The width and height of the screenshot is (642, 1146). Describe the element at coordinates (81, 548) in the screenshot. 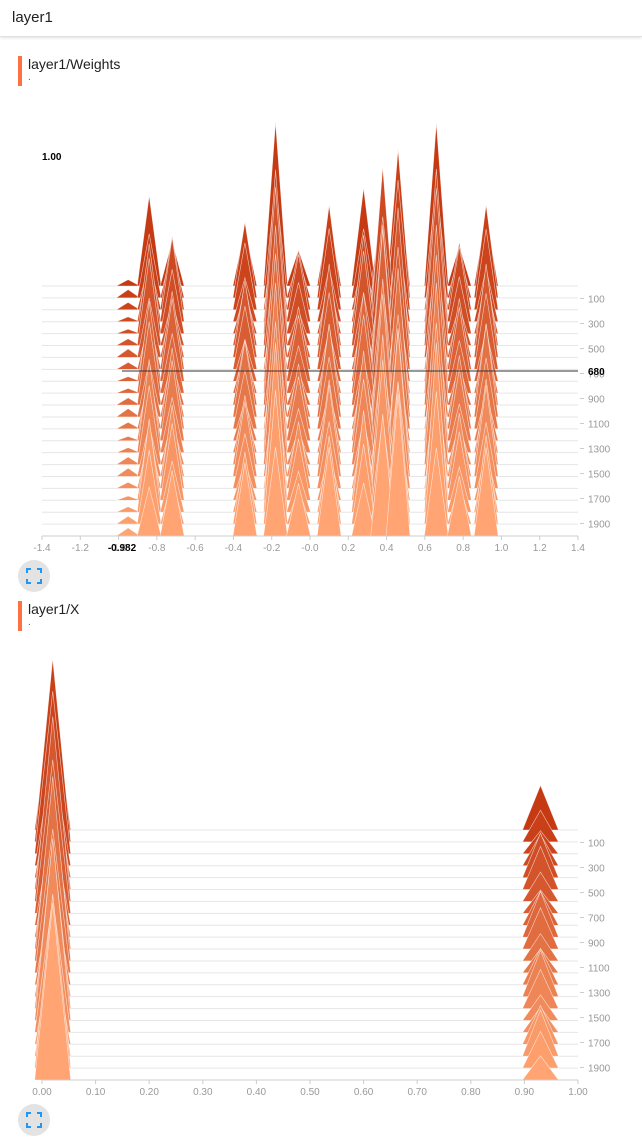

I see `x-tick-label: -1.2` at that location.